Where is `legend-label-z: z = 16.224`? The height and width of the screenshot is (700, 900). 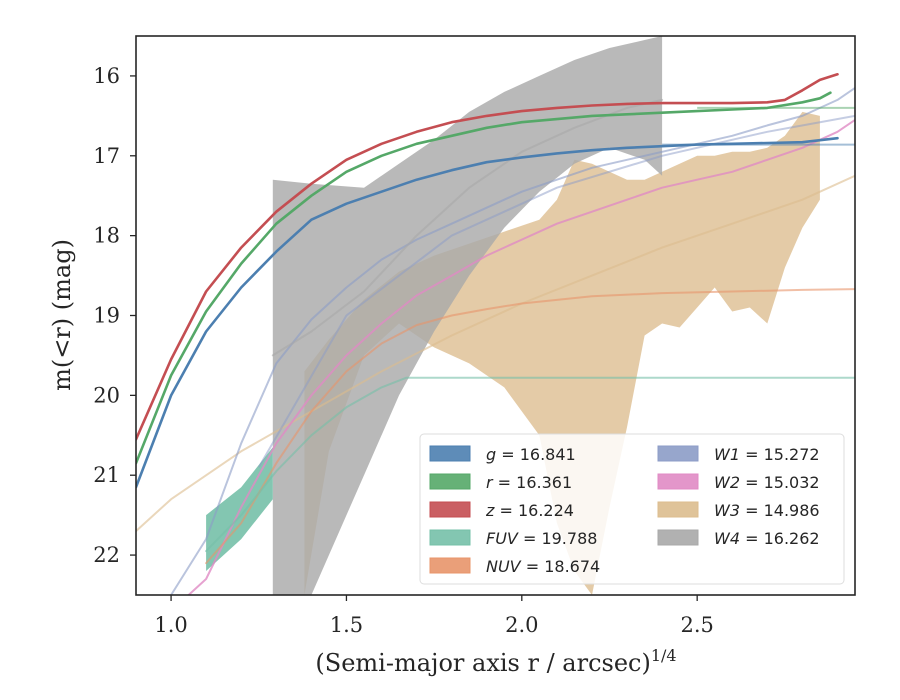
legend-label-z: z = 16.224 is located at coordinates (529, 510).